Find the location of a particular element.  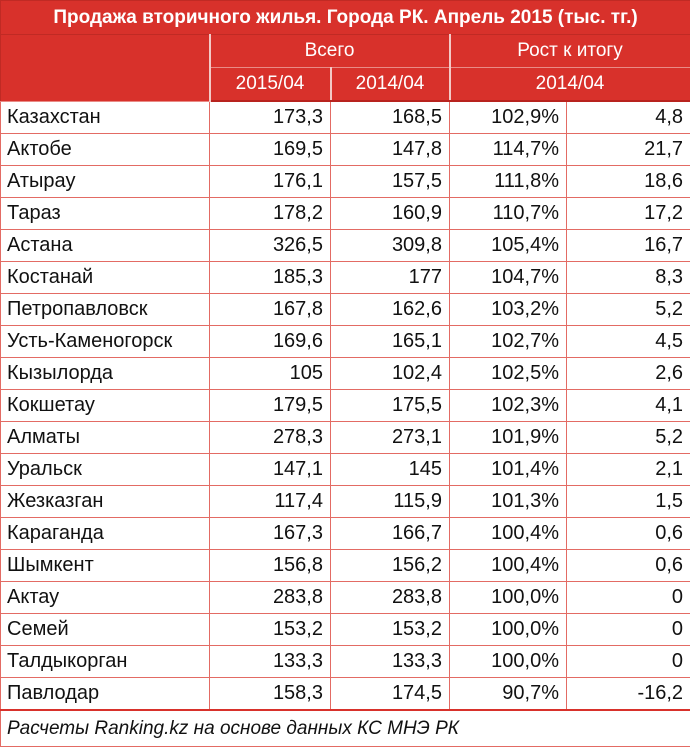

cell-value-2014: 160,9 is located at coordinates (390, 214).